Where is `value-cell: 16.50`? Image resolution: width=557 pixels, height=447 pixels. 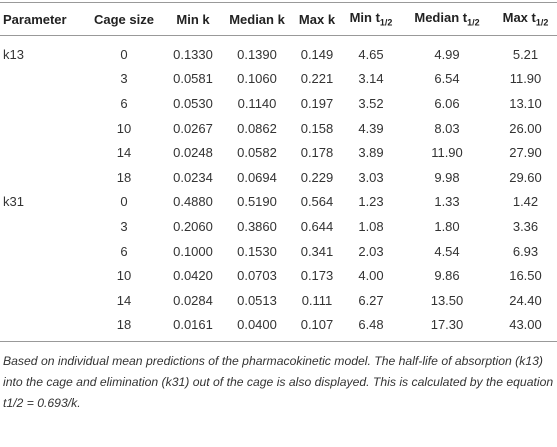
value-cell: 16.50 is located at coordinates (525, 276).